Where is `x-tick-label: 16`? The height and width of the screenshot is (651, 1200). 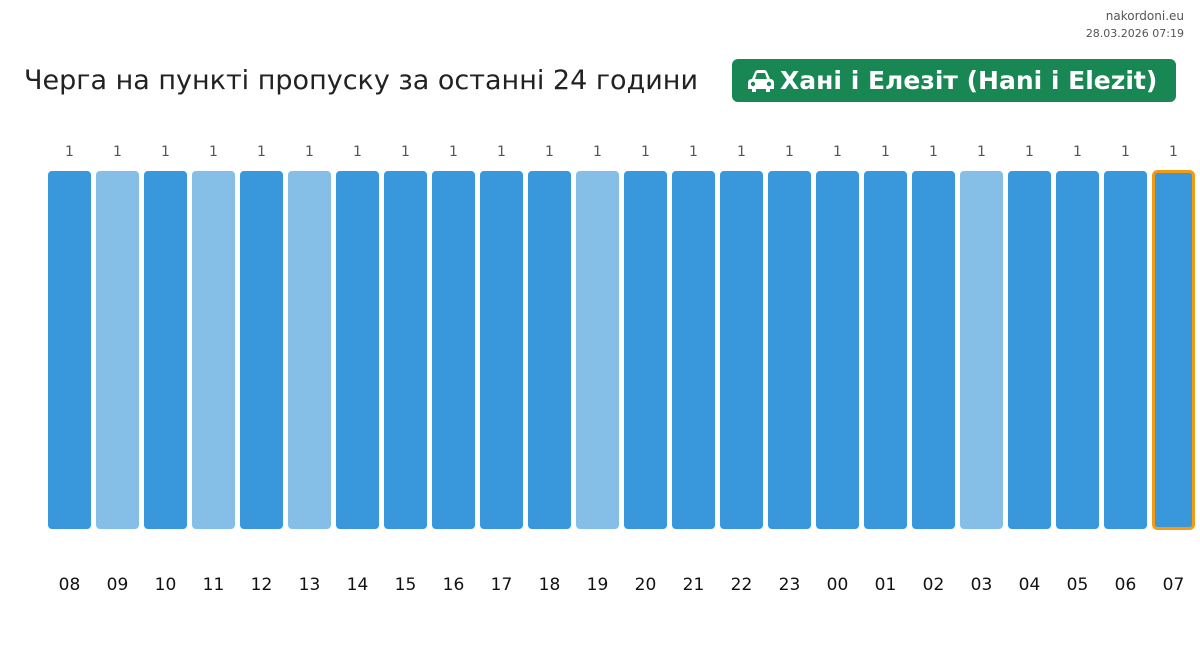 x-tick-label: 16 is located at coordinates (454, 585).